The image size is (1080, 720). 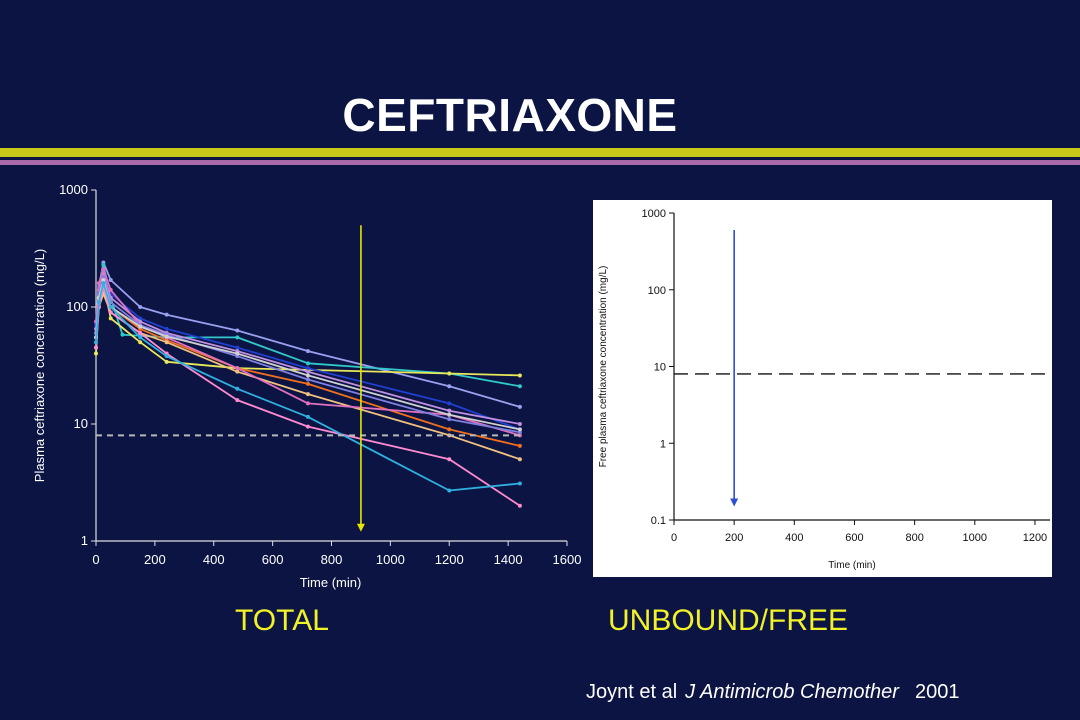 I want to click on x-tick-label: 1200, so click(x=449, y=559).